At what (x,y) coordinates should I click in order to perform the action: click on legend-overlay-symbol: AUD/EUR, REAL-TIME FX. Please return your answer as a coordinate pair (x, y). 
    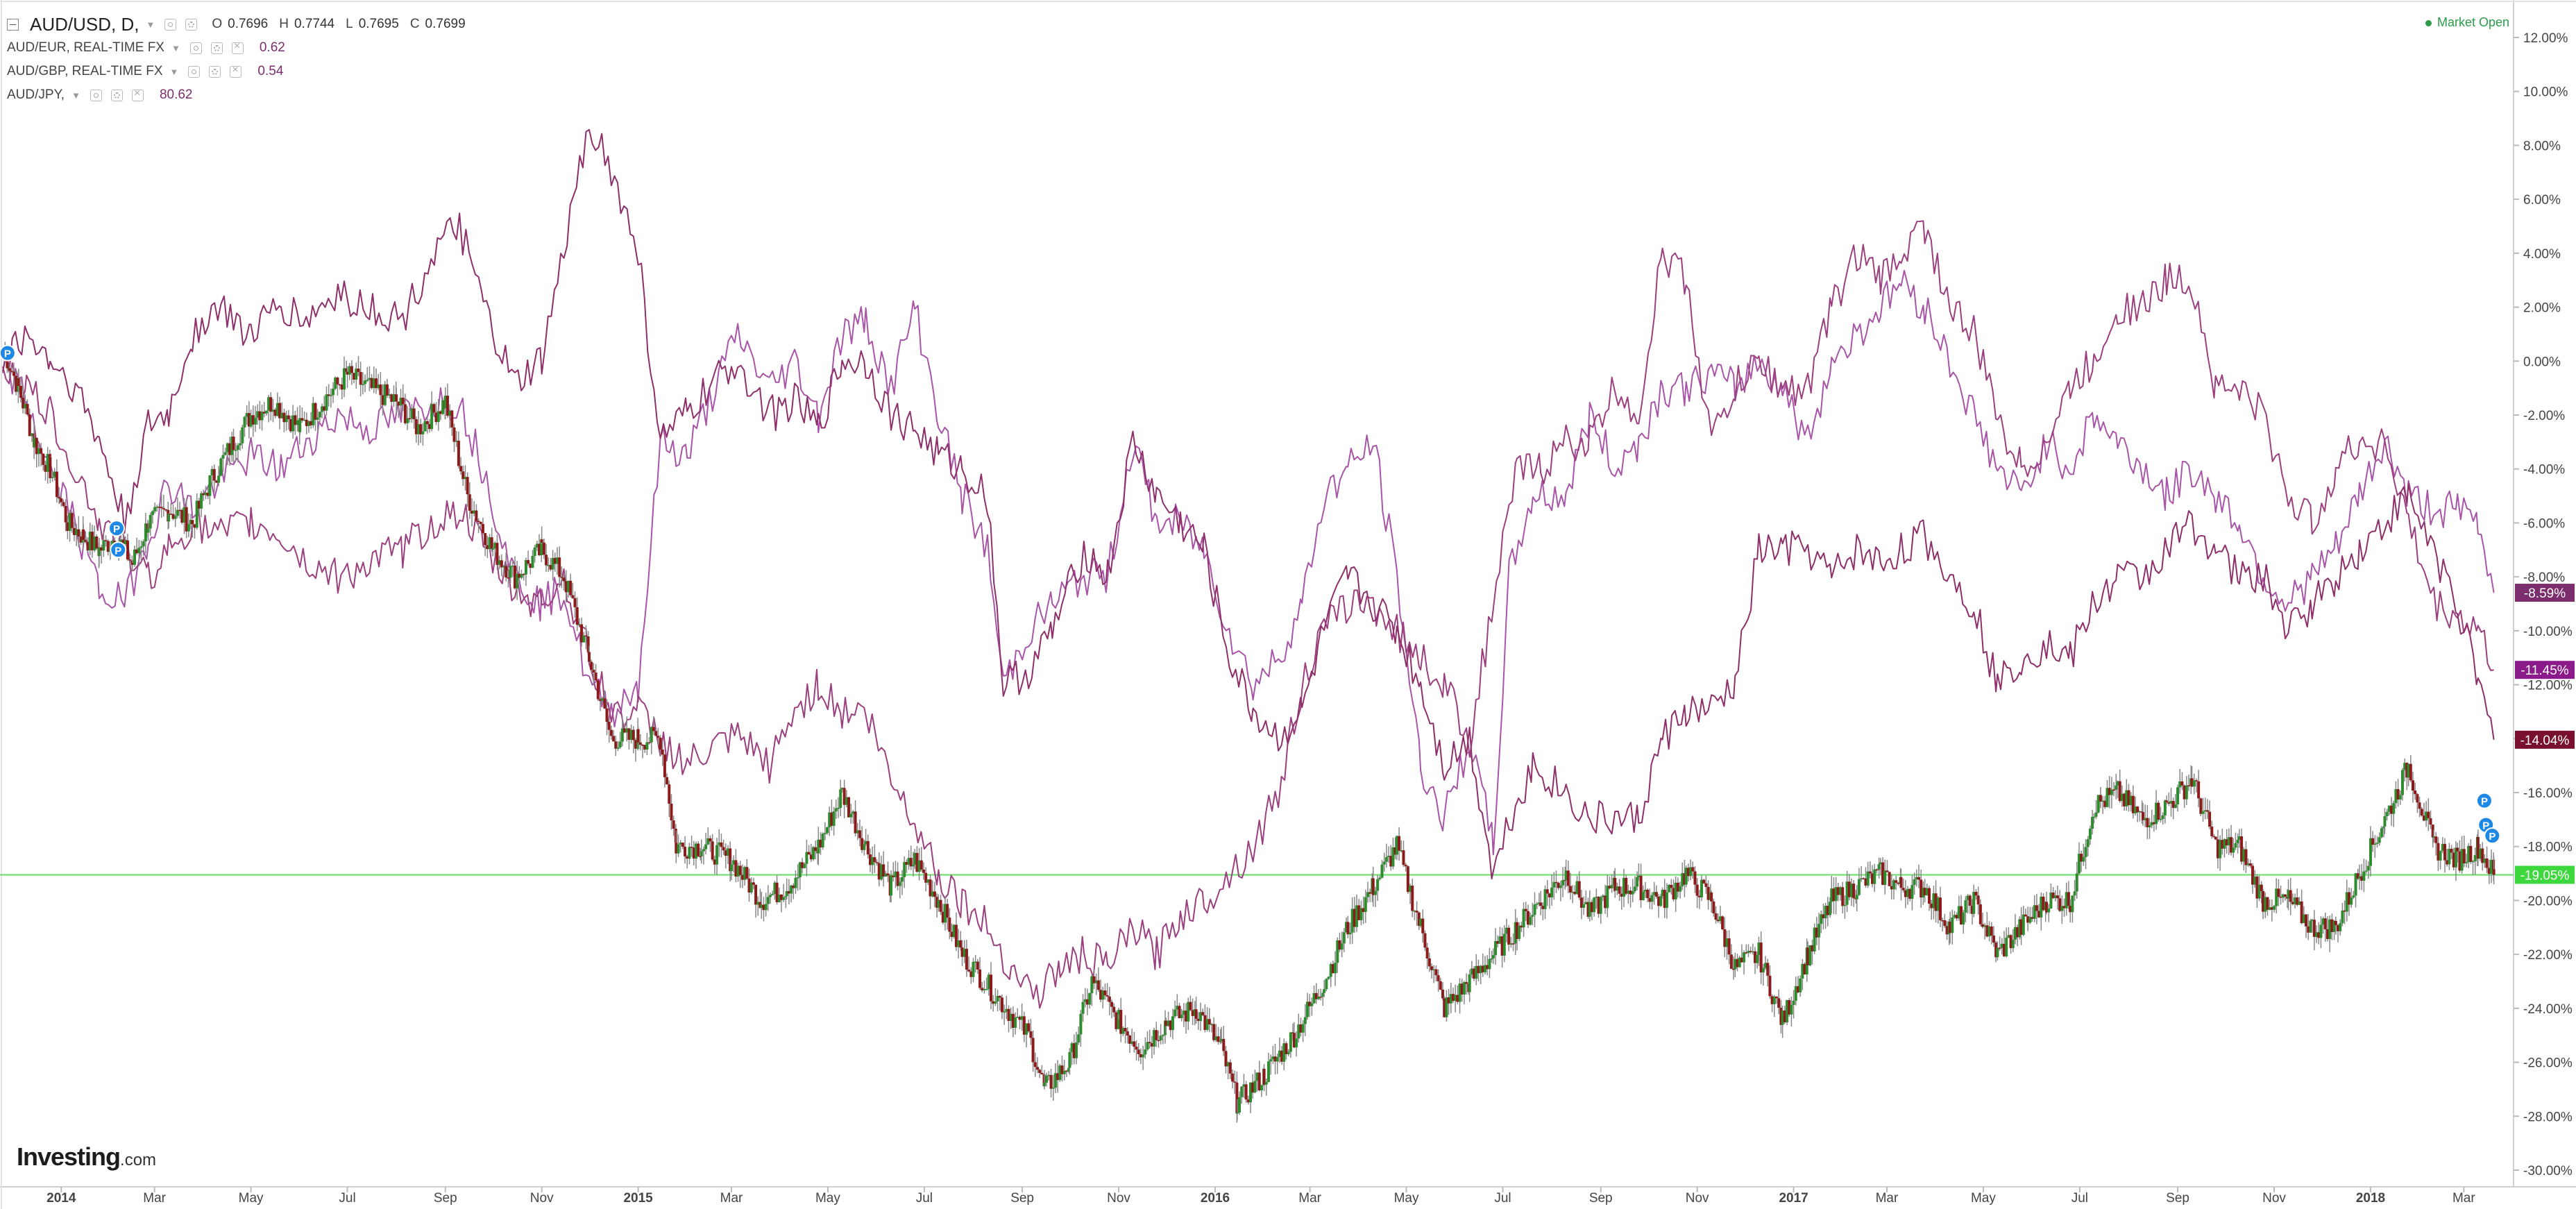
    Looking at the image, I should click on (85, 47).